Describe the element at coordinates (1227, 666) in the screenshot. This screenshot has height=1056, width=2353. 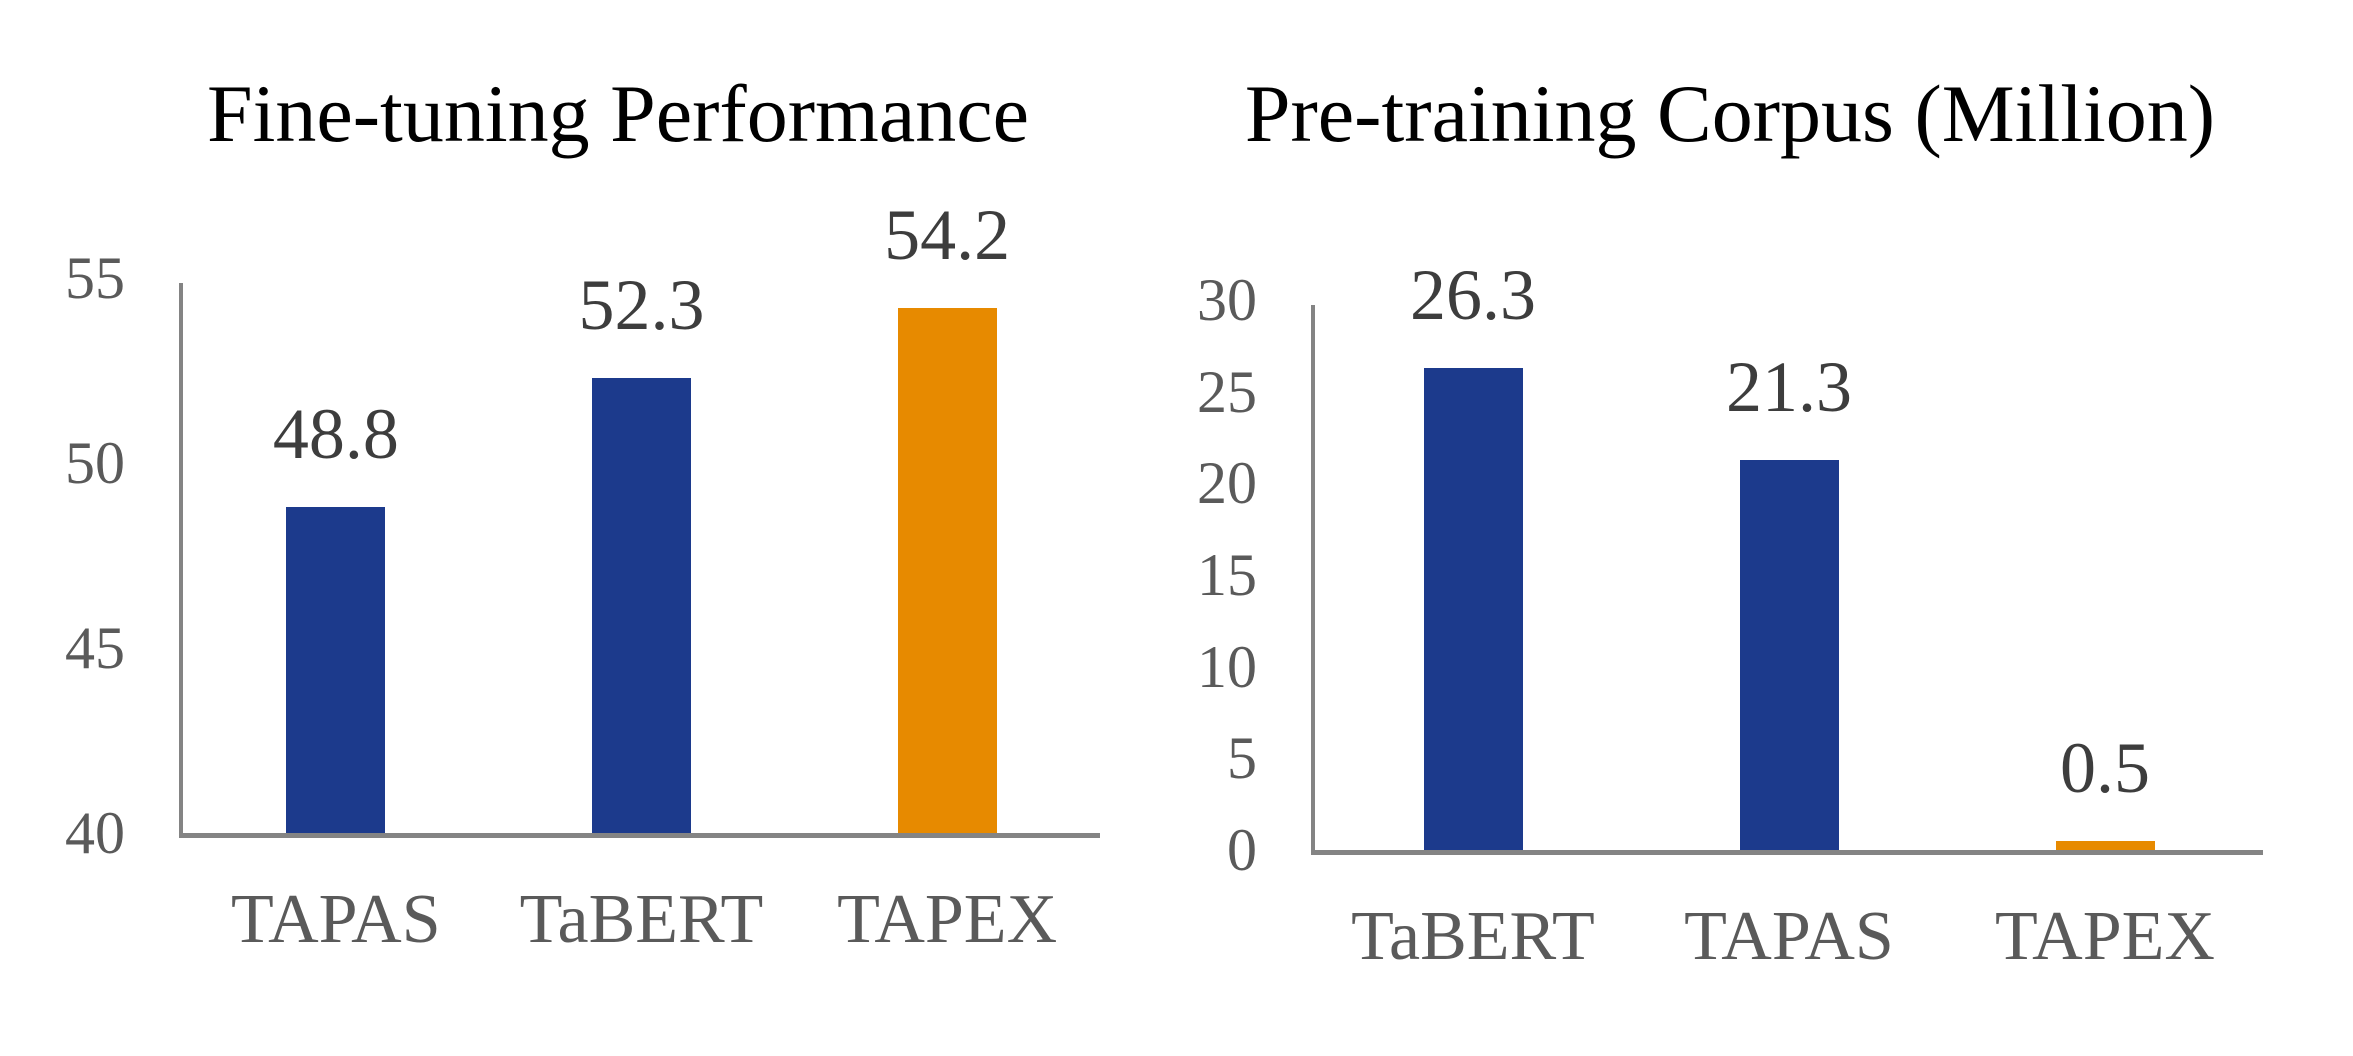
I see `y-tick-label: 10` at that location.